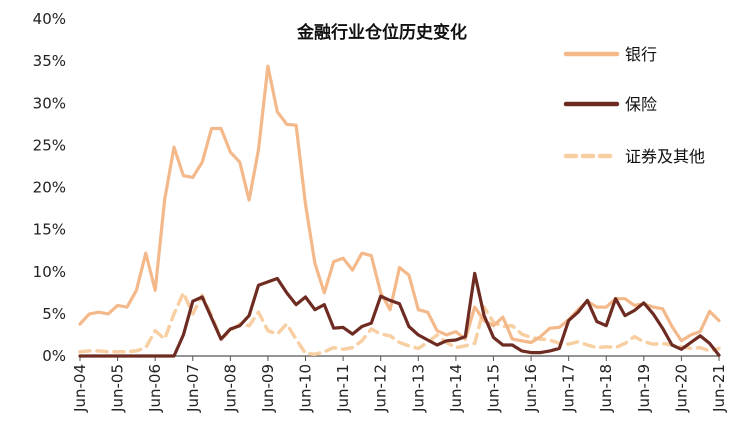 The width and height of the screenshot is (738, 445). Describe the element at coordinates (49, 230) in the screenshot. I see `y-tick-label: 15%` at that location.